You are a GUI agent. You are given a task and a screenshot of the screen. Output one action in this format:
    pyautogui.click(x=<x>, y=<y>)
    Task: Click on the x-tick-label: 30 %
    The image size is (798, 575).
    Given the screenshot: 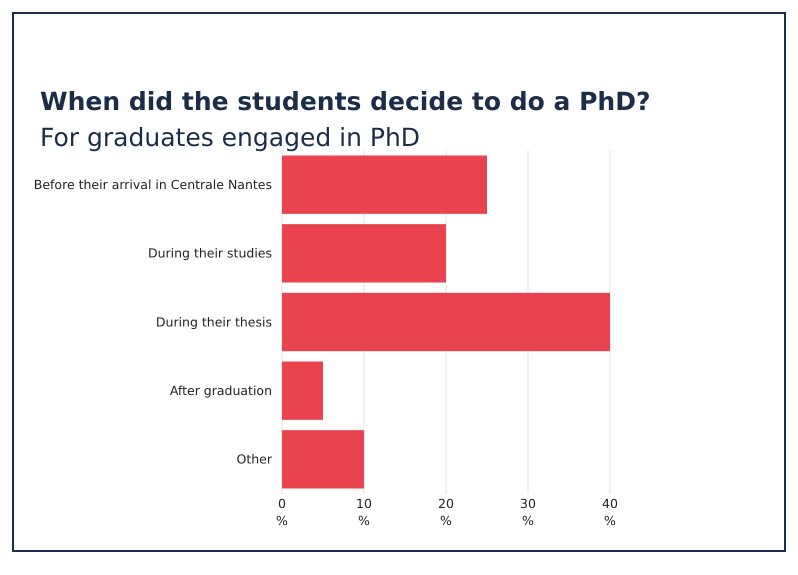 What is the action you would take?
    pyautogui.click(x=528, y=512)
    